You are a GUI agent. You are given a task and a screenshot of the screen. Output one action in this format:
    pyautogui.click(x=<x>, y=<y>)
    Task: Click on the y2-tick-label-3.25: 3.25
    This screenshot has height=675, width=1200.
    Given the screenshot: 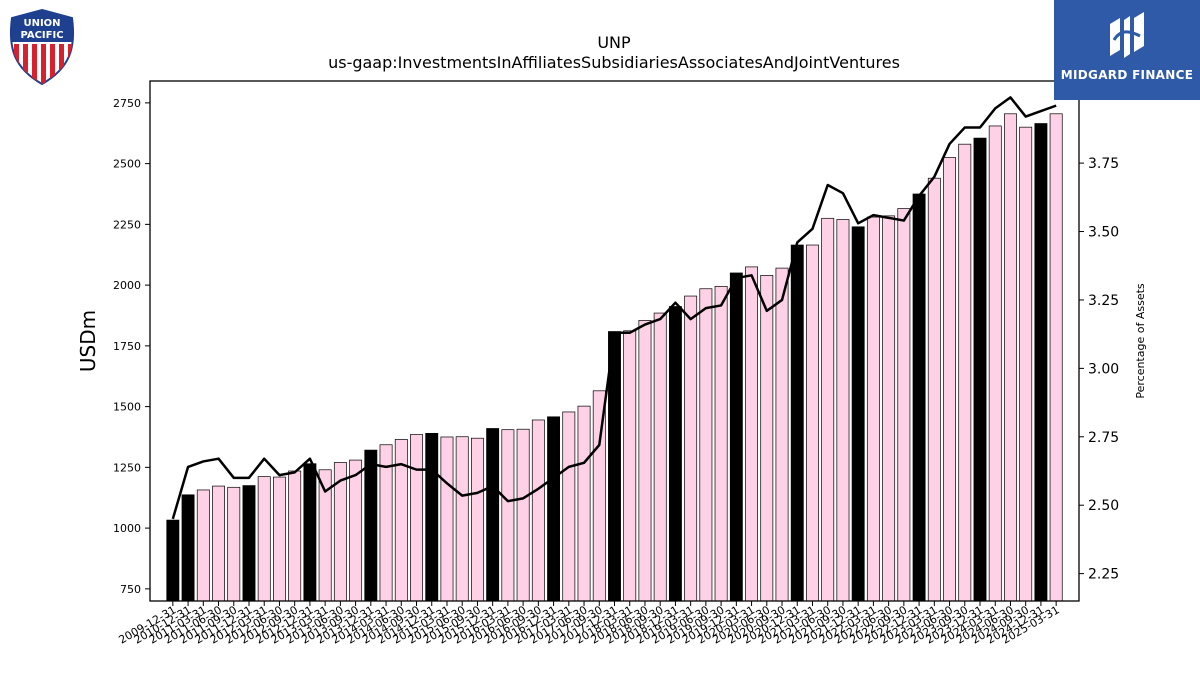 What is the action you would take?
    pyautogui.click(x=1103, y=301)
    